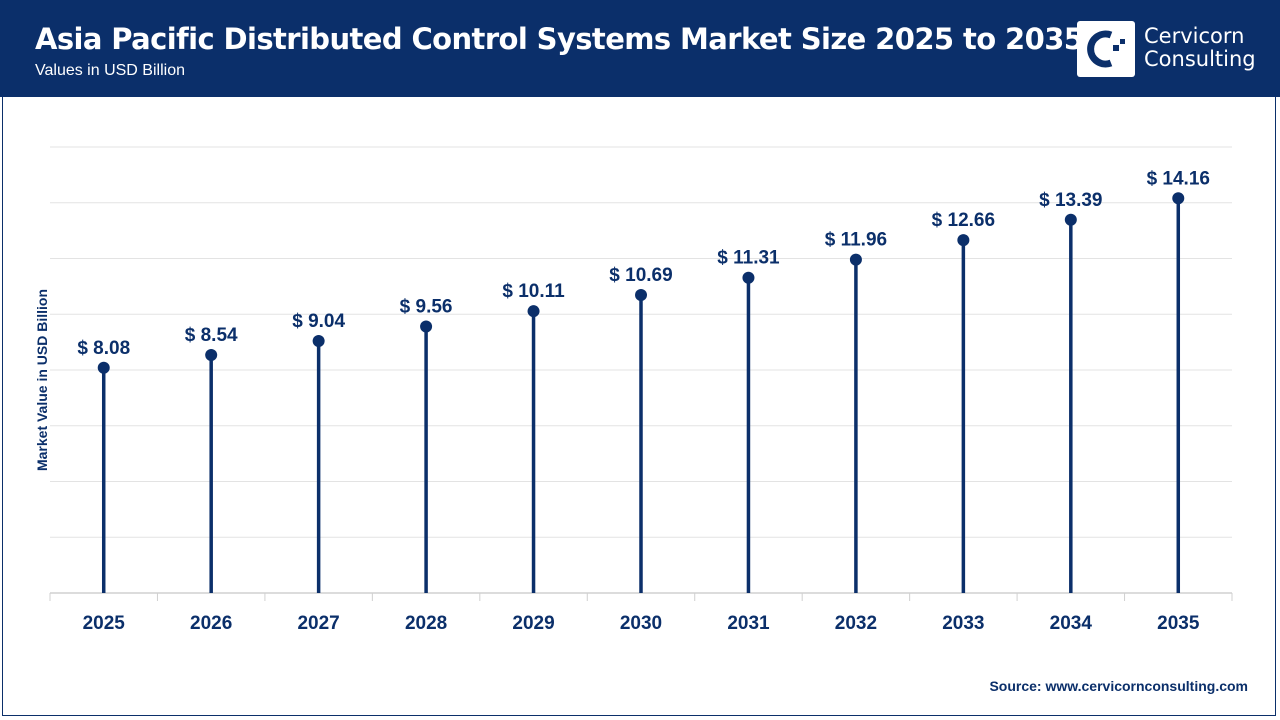  Describe the element at coordinates (211, 335) in the screenshot. I see `data-label: $ 8.54` at that location.